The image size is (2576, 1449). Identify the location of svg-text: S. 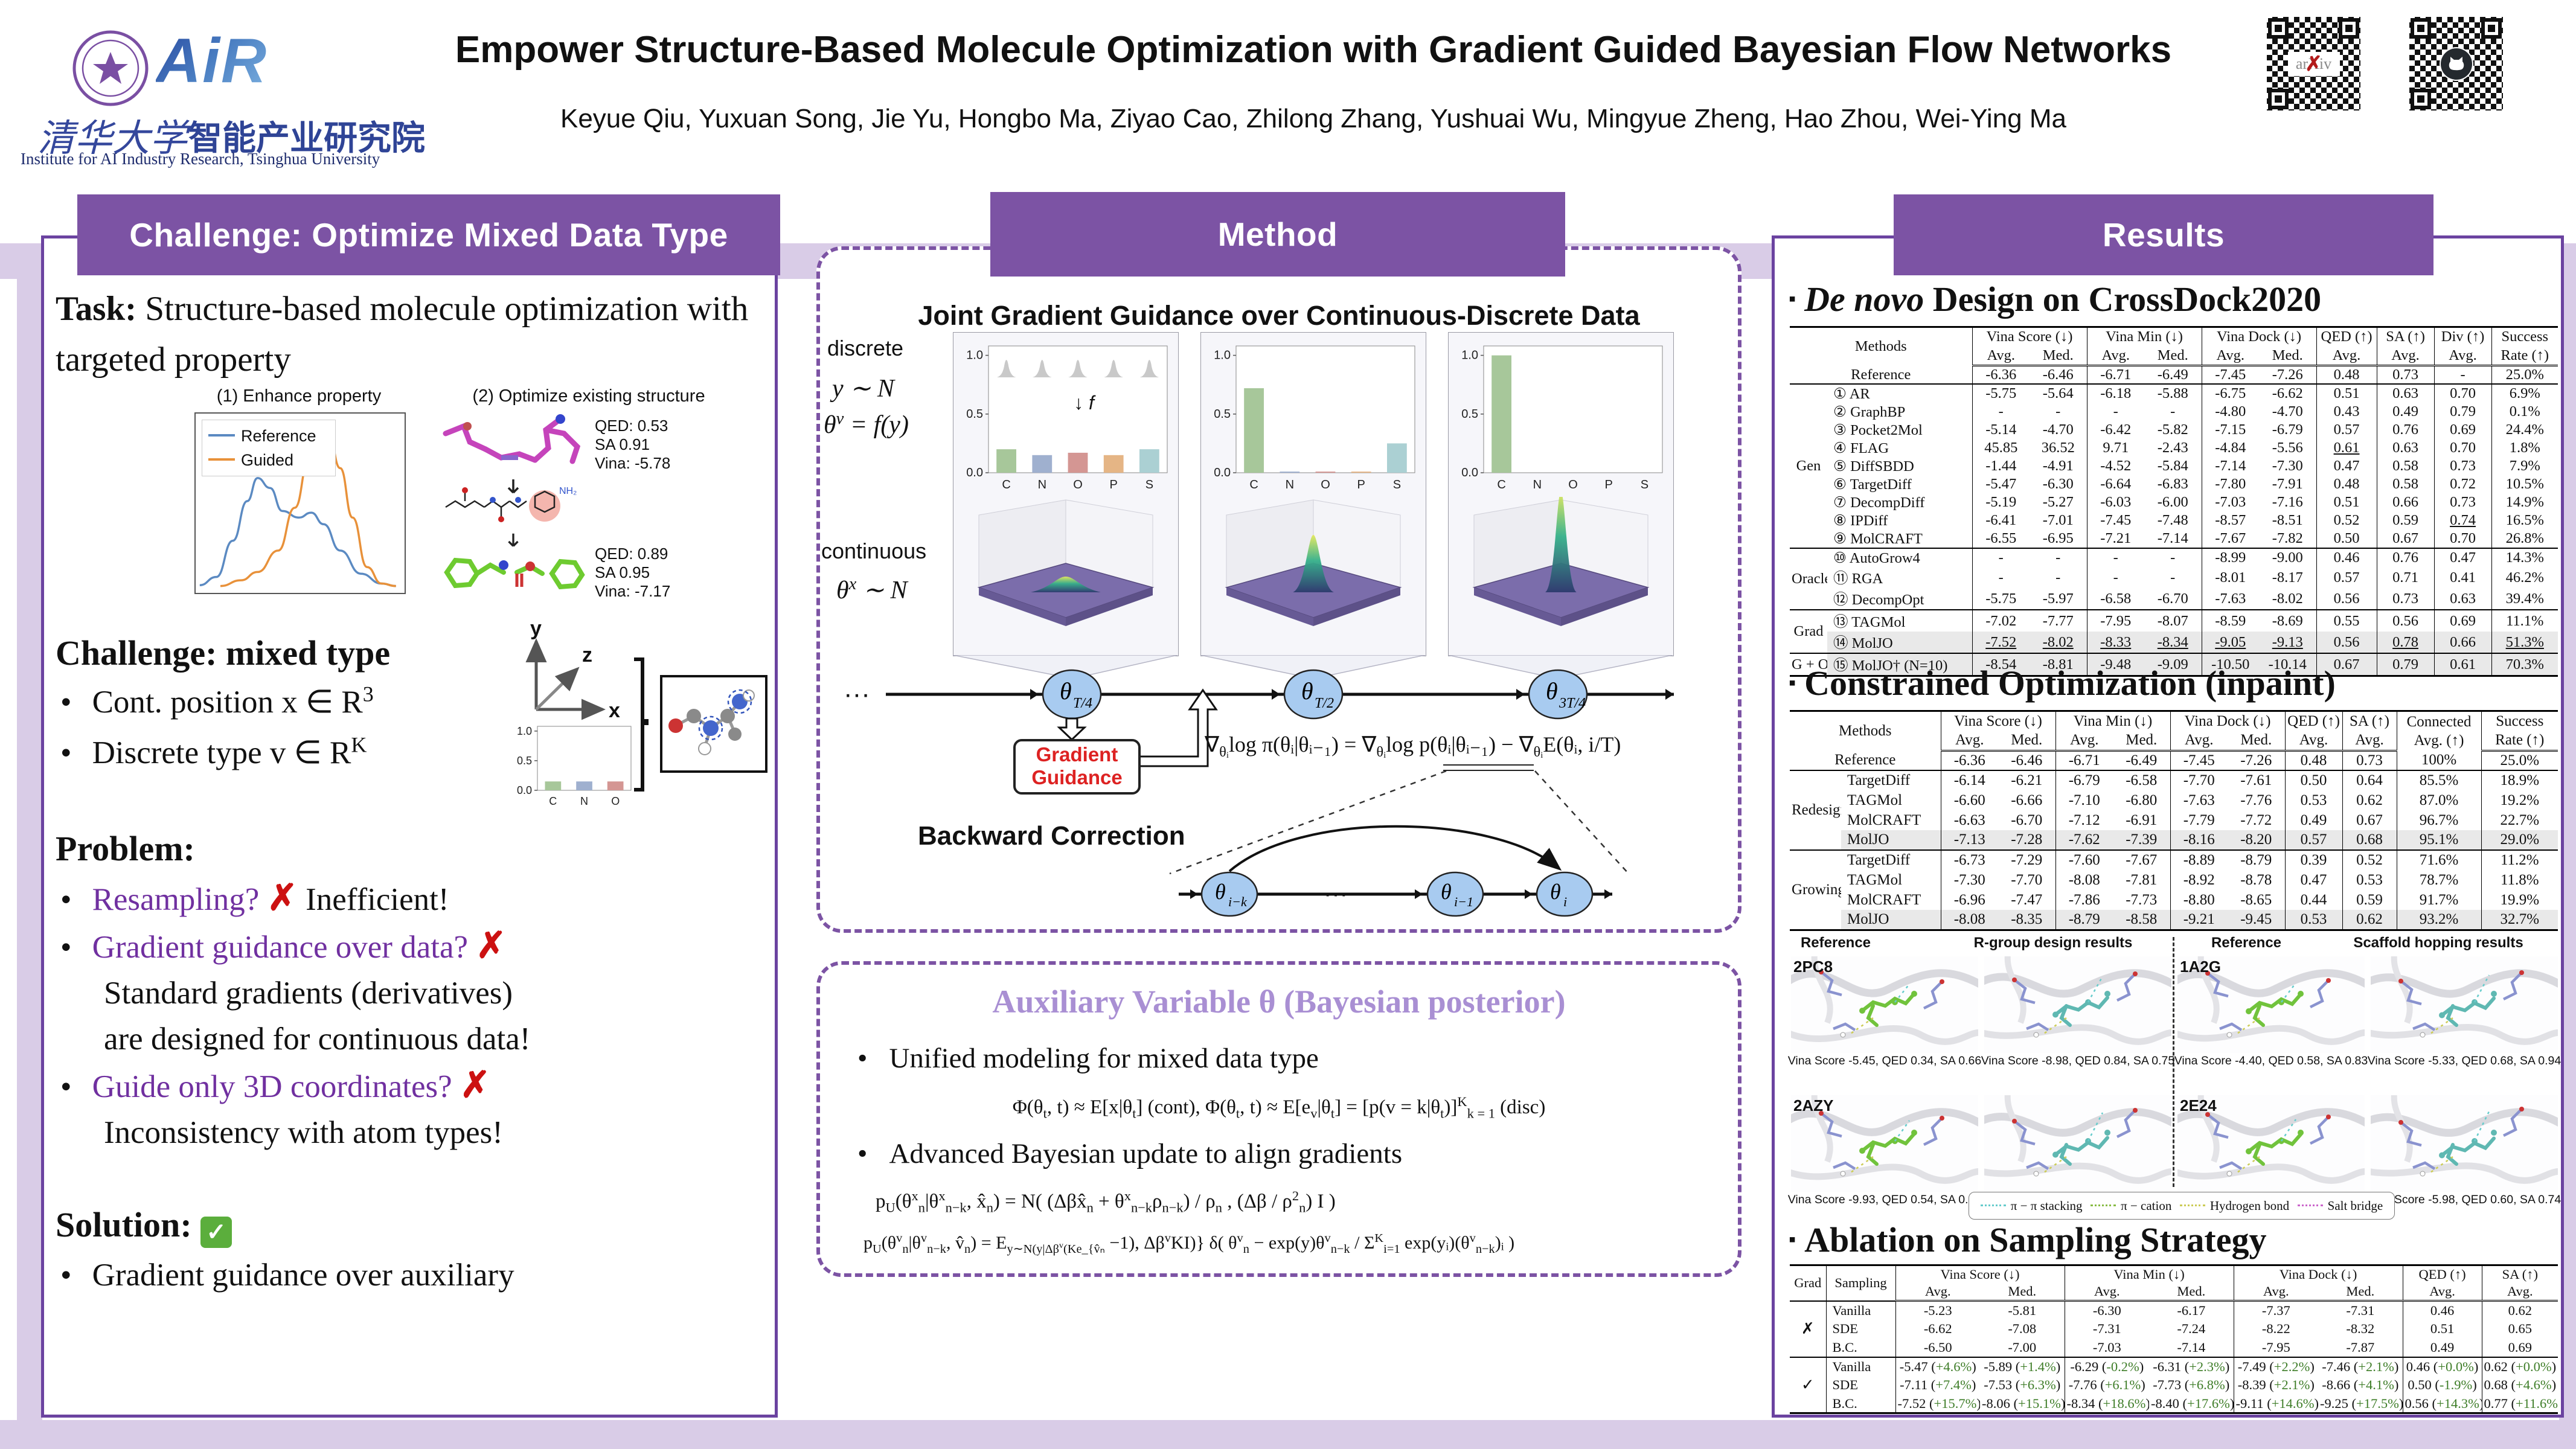
(1397, 484).